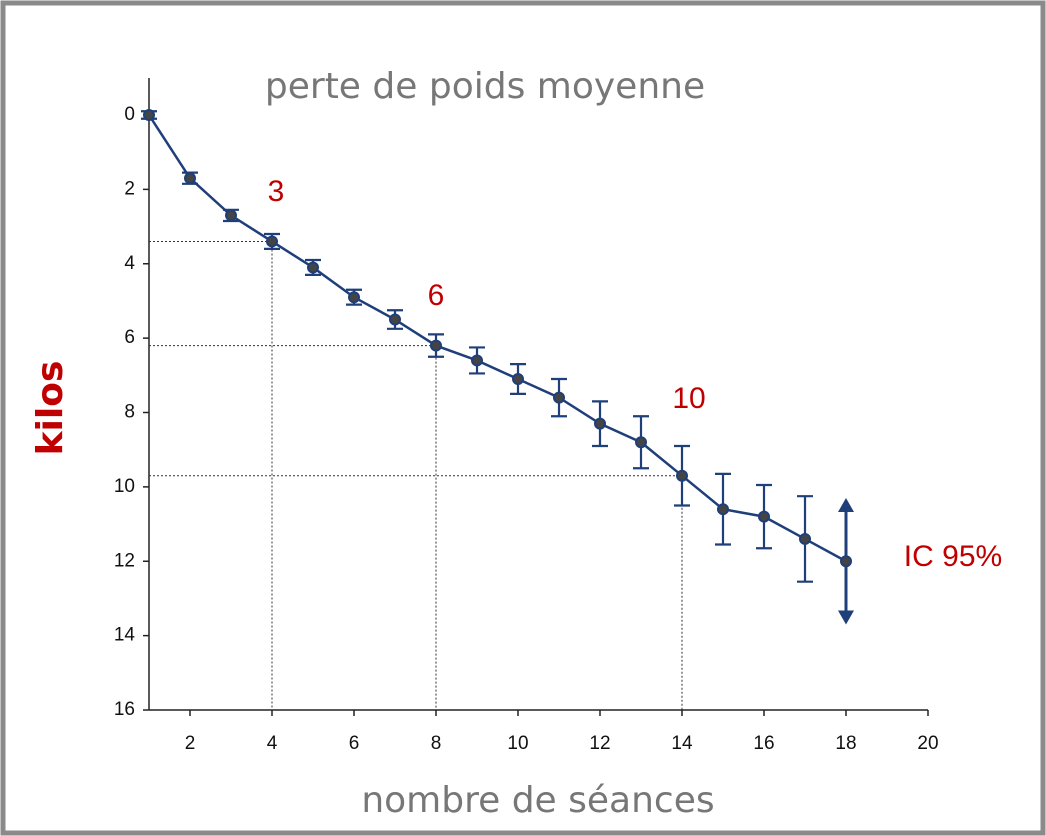 Image resolution: width=1046 pixels, height=836 pixels. I want to click on y-tick-label: 6, so click(129, 337).